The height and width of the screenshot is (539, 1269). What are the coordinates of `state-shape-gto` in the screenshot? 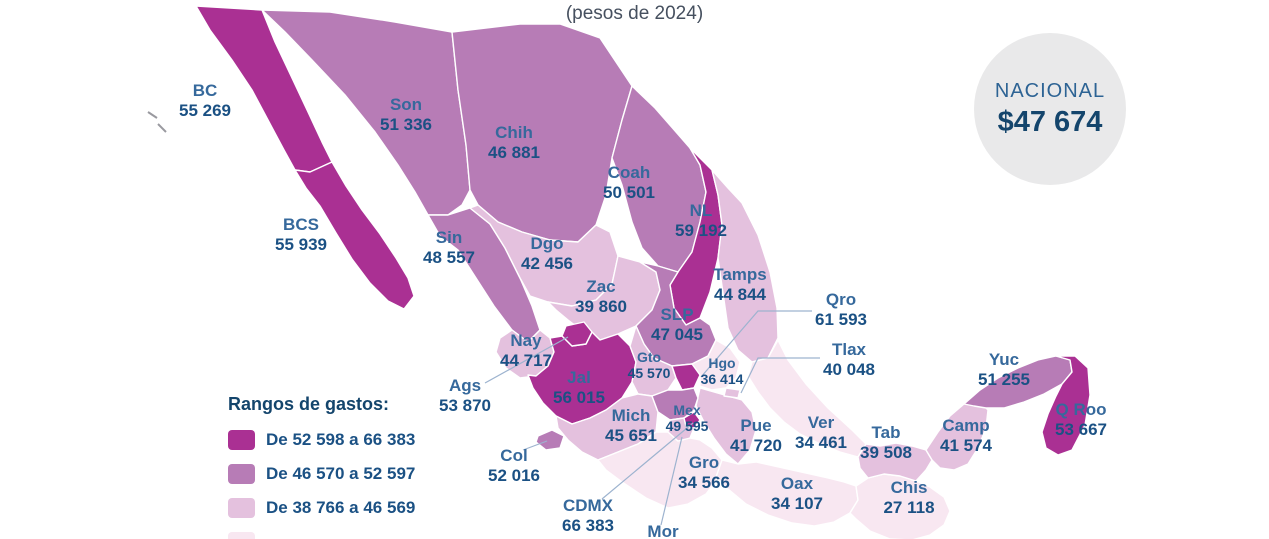 It's located at (653, 361).